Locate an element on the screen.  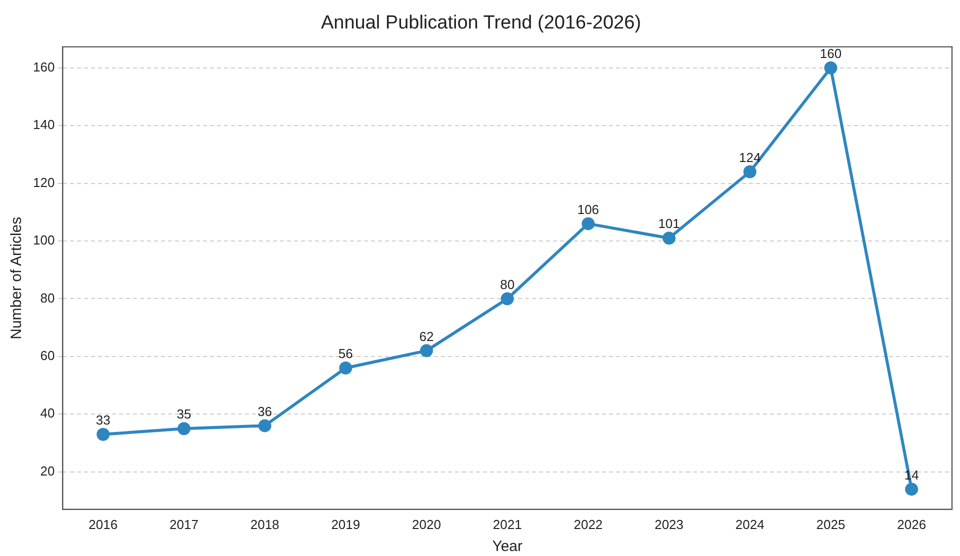
data-label: 80 is located at coordinates (507, 284).